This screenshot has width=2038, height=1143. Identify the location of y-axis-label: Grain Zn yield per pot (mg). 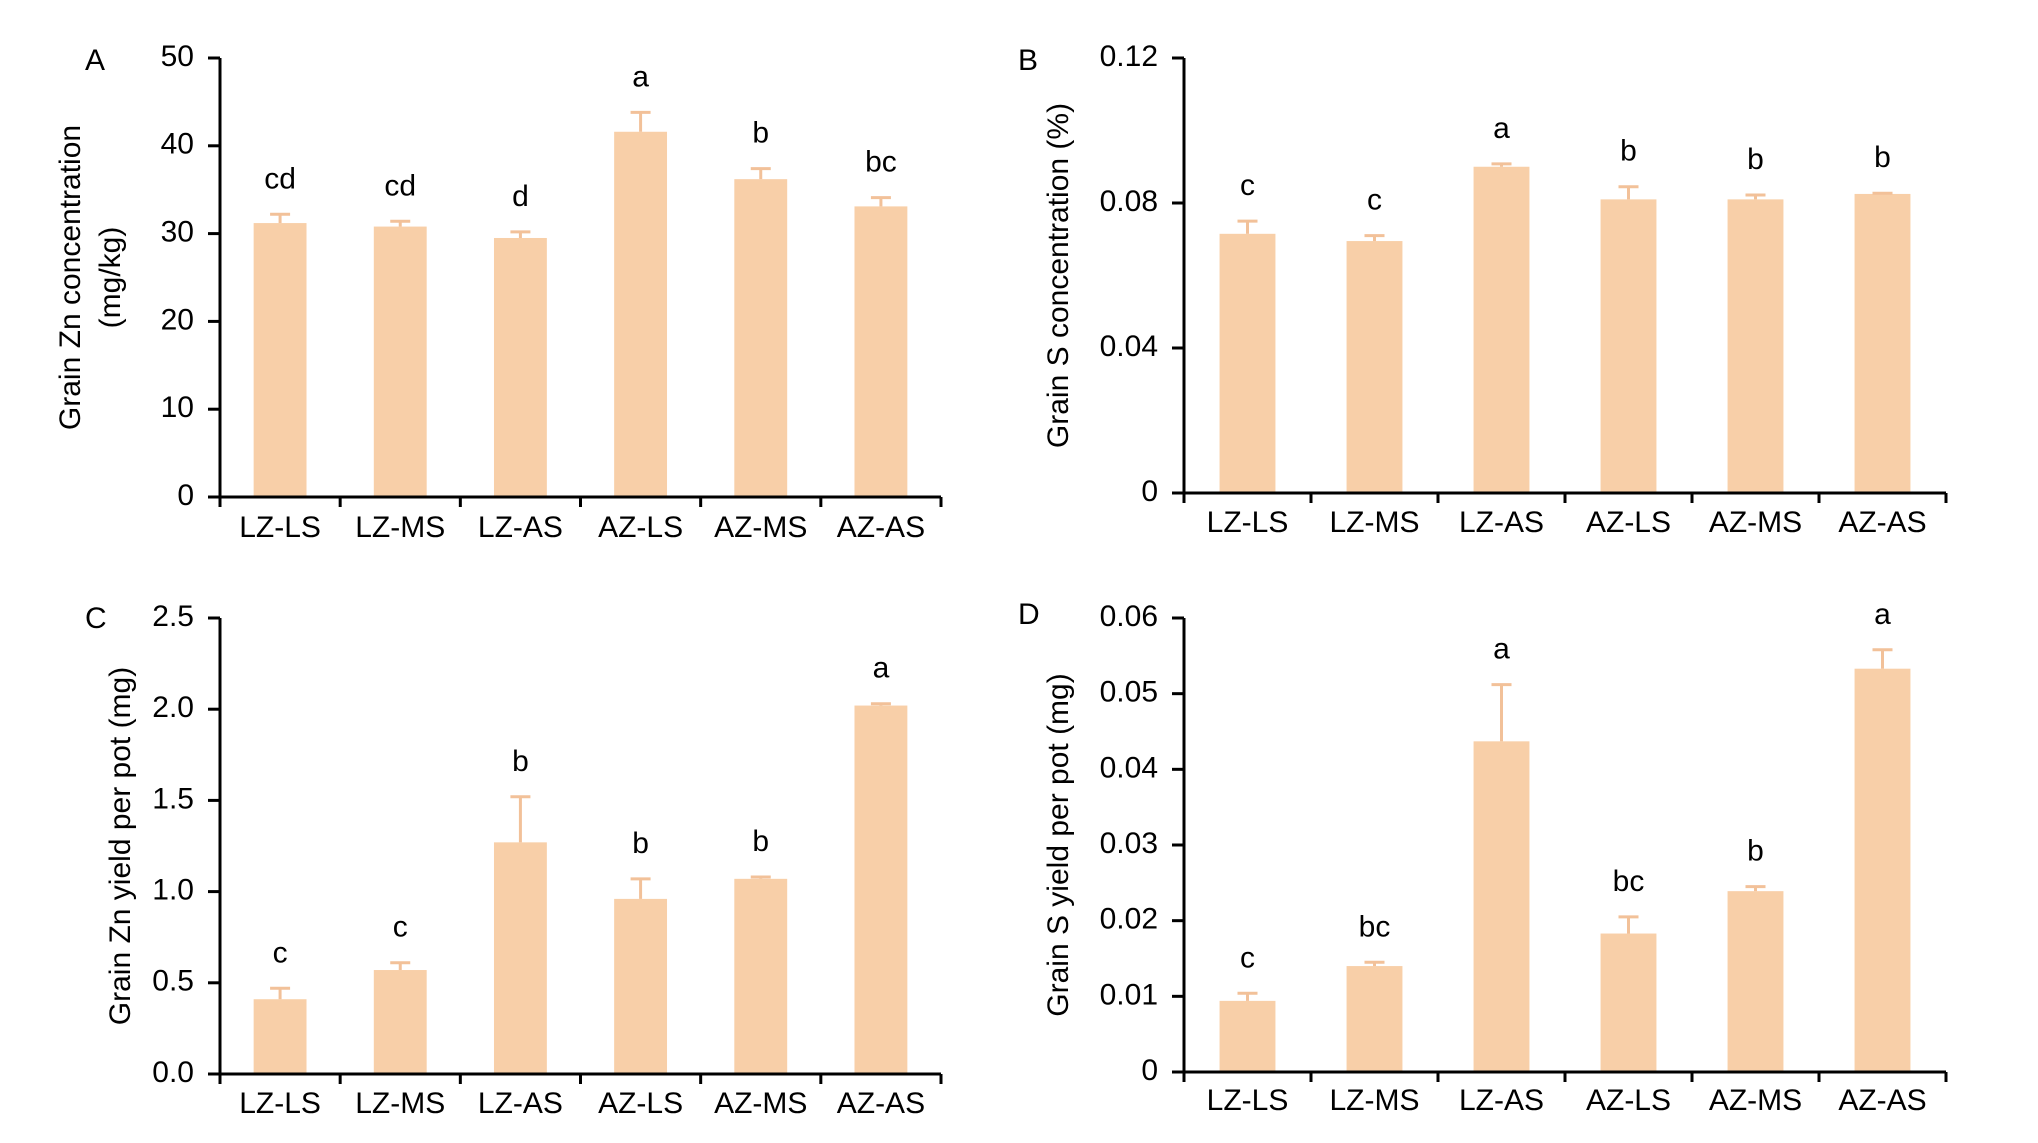
(120, 846).